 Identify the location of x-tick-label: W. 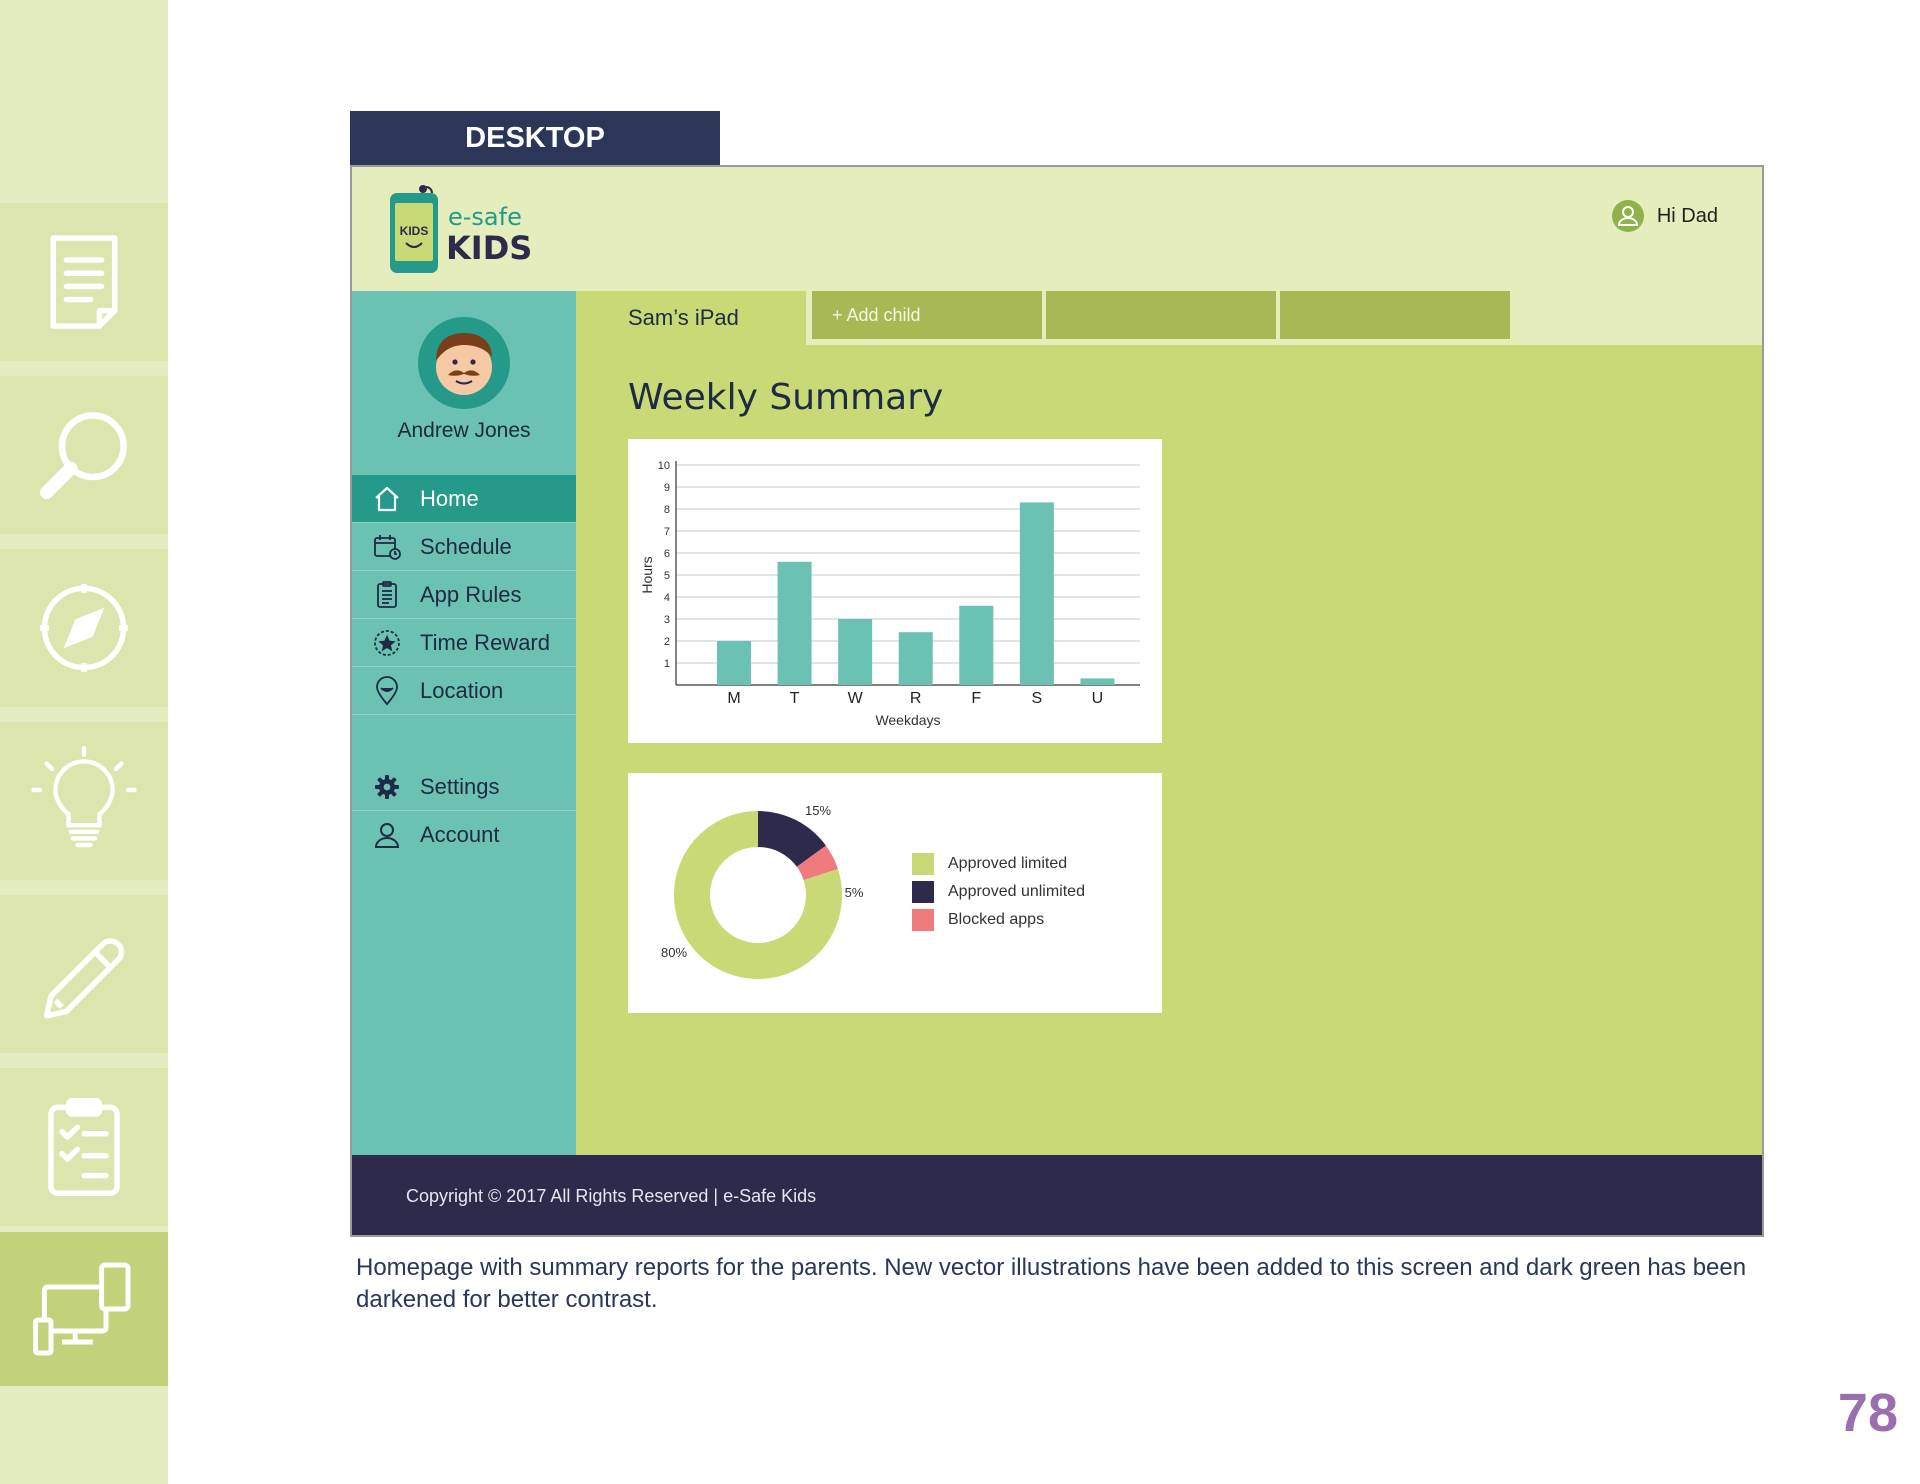
(856, 698).